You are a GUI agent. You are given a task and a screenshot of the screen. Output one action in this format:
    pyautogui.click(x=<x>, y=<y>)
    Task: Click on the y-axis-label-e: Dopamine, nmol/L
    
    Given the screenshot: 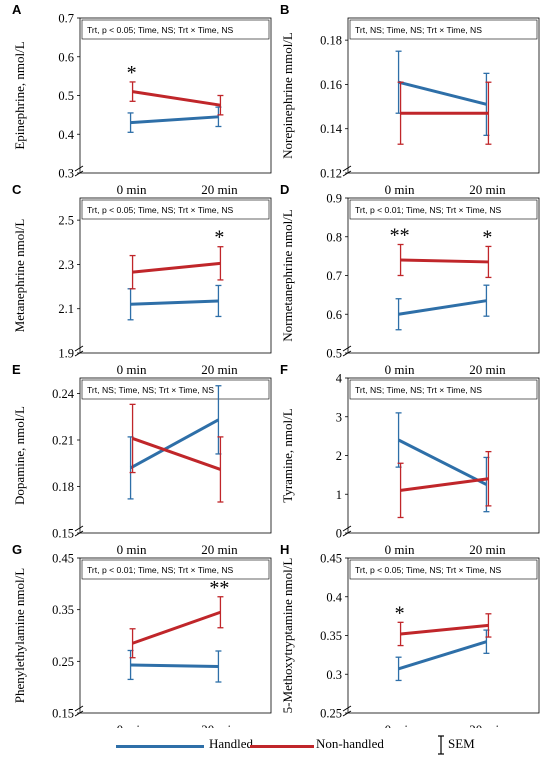 What is the action you would take?
    pyautogui.click(x=19, y=455)
    